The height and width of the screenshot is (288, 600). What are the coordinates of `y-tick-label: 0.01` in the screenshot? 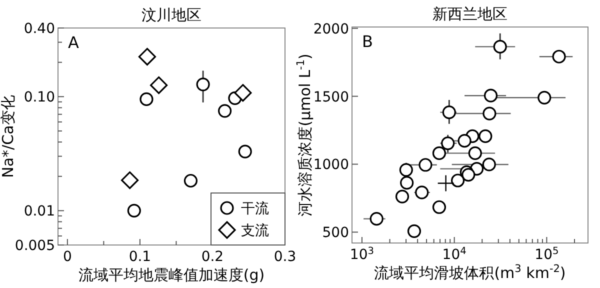 It's located at (39, 212).